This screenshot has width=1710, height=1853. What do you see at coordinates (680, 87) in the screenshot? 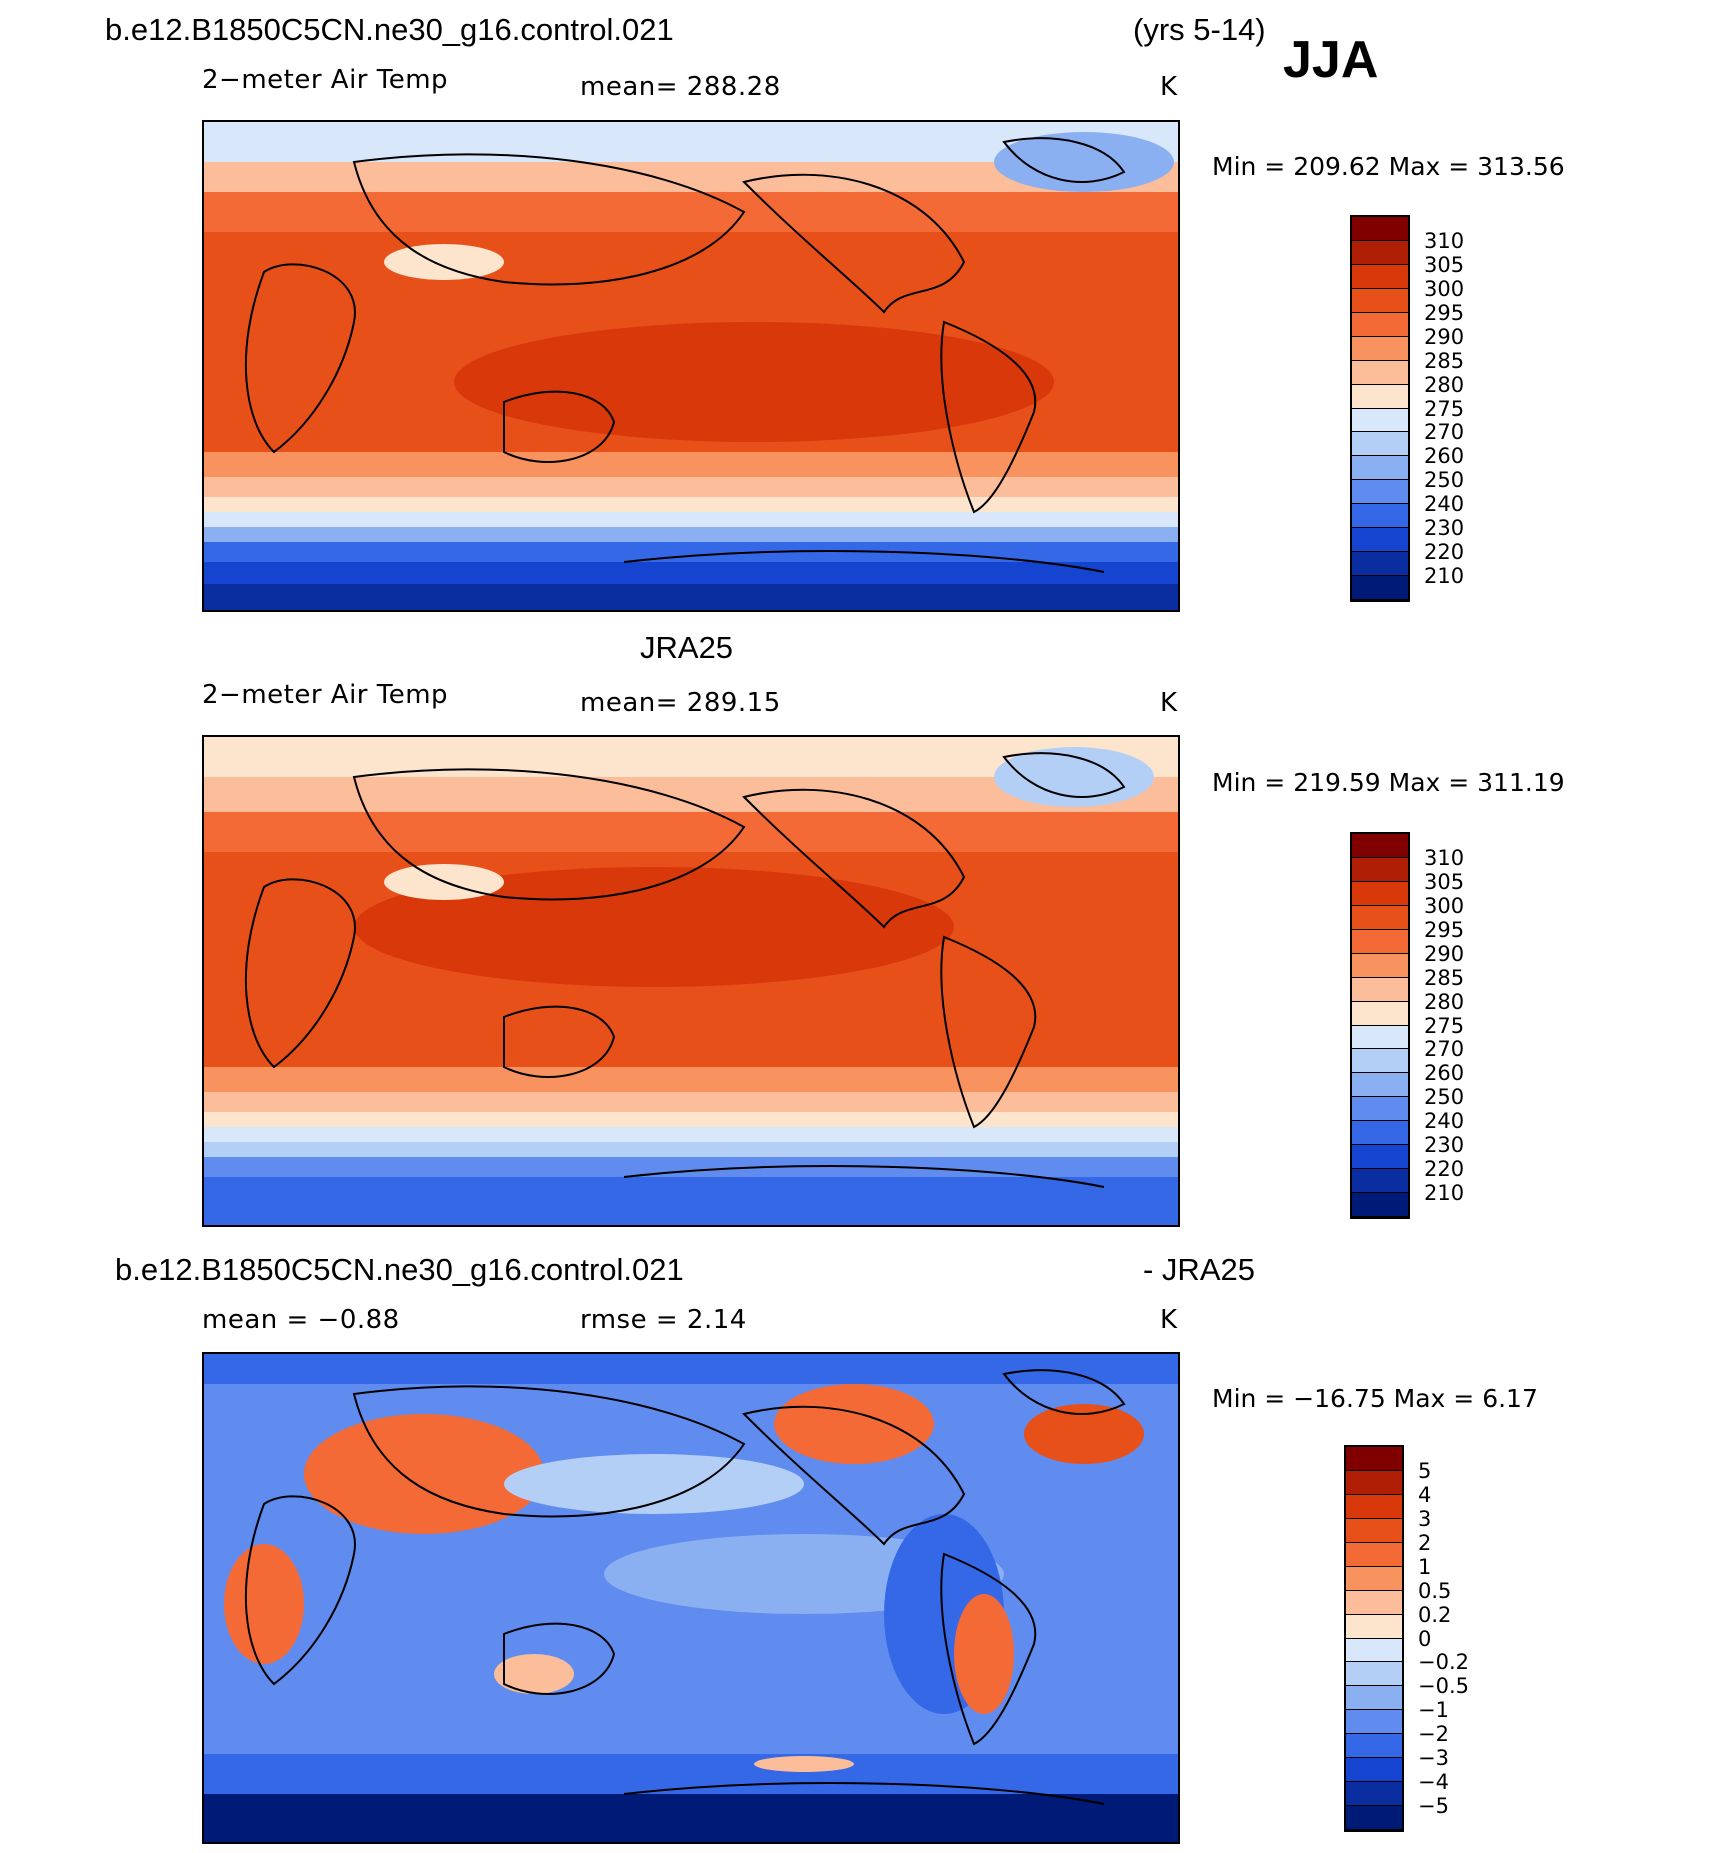
I see `panel1-mean: mean= 288.28` at bounding box center [680, 87].